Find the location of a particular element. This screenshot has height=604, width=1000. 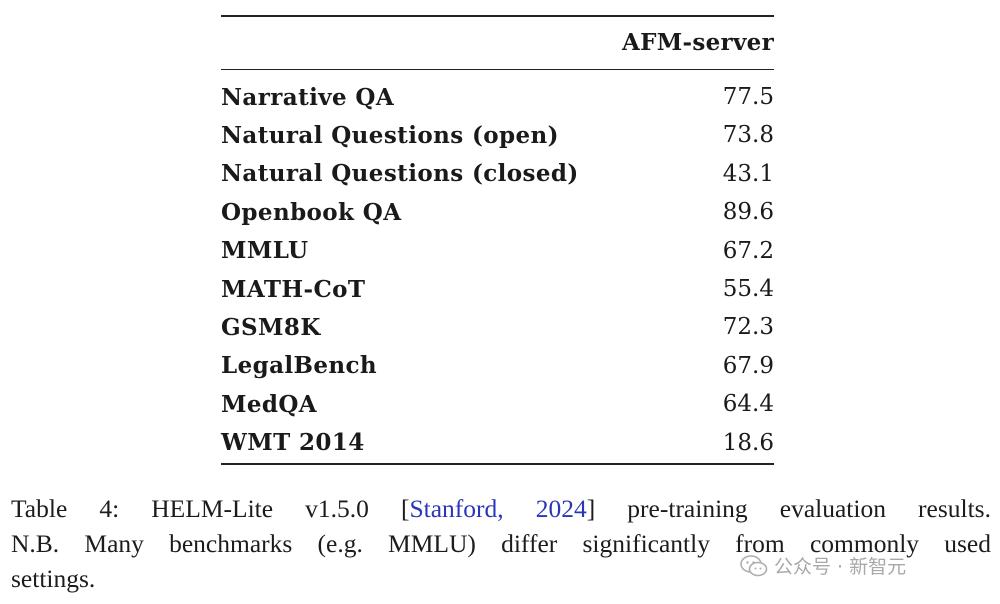

watermark-text: 公众号 · 新智元 is located at coordinates (840, 567).